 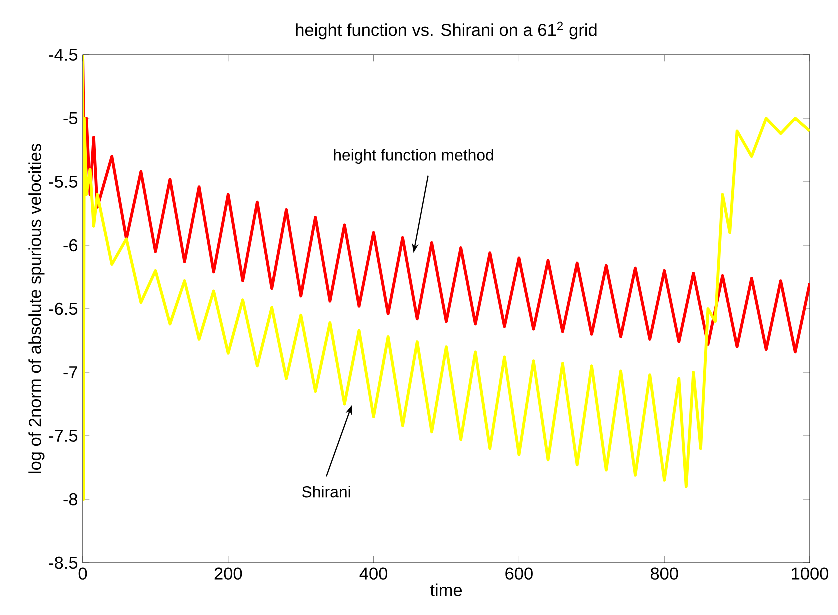 What do you see at coordinates (71, 245) in the screenshot?
I see `y-tick-label: -6` at bounding box center [71, 245].